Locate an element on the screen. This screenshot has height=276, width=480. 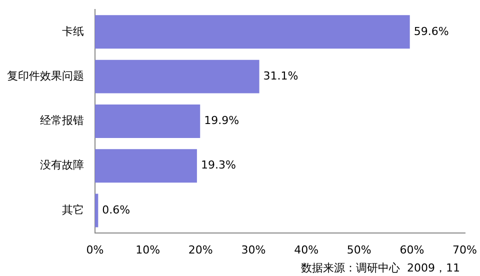
y-tick-label: 卡纸 is located at coordinates (73, 31).